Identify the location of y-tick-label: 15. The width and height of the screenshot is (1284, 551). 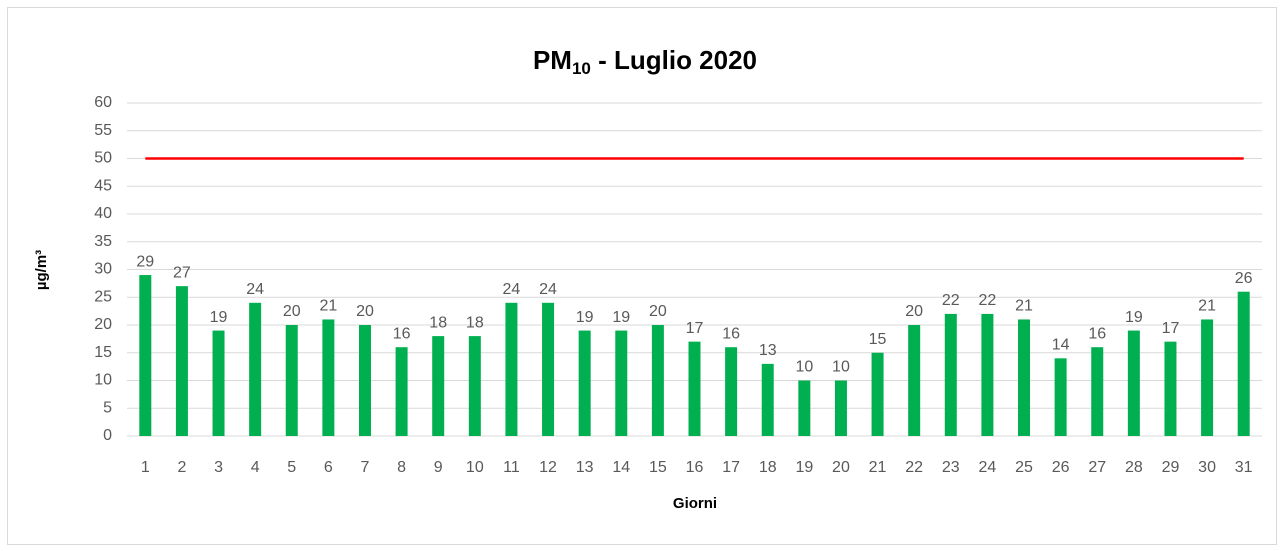
(103, 352).